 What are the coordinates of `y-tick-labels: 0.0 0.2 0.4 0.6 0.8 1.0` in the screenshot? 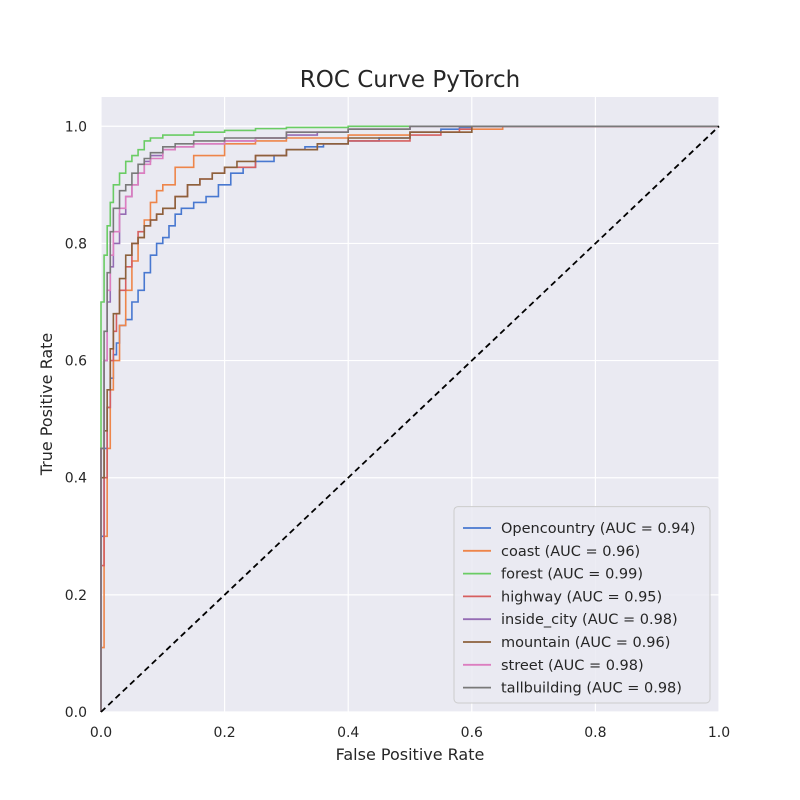 It's located at (76, 420).